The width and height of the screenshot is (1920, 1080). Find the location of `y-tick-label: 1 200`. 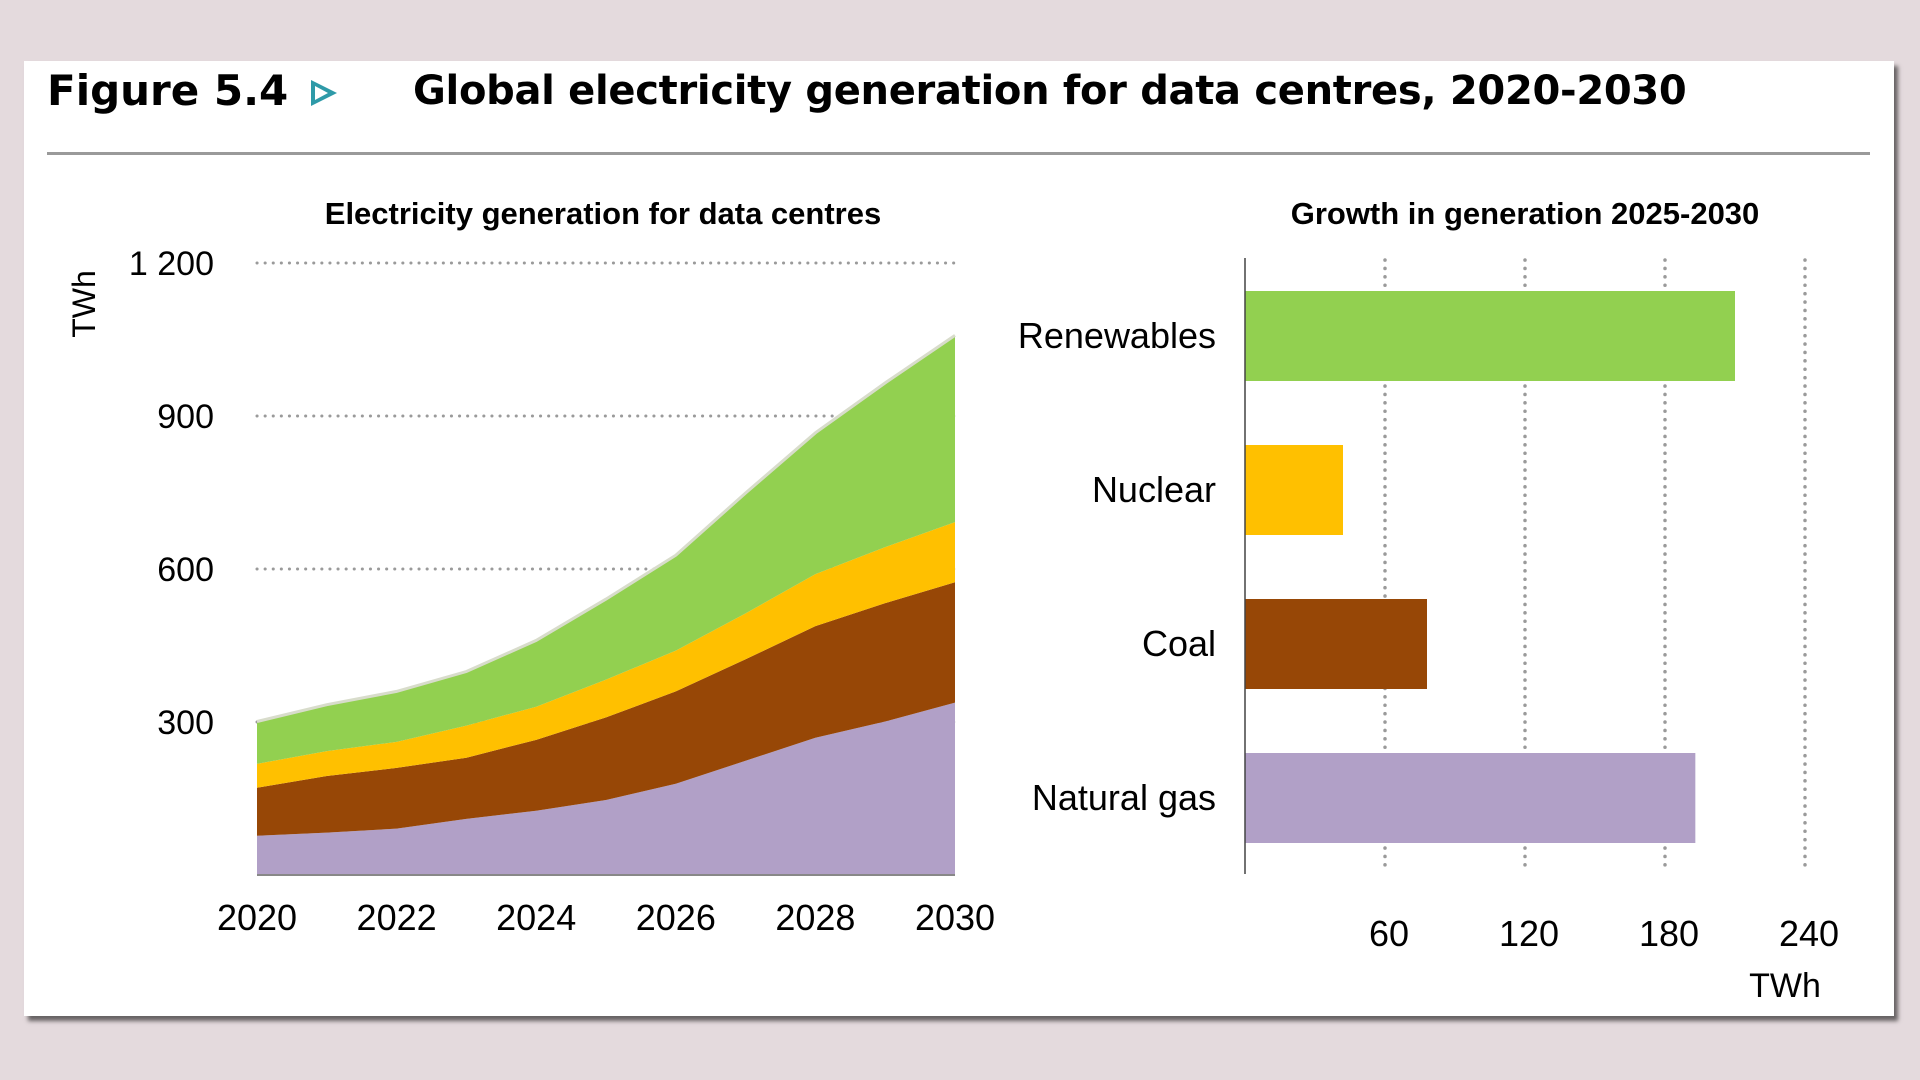

y-tick-label: 1 200 is located at coordinates (171, 264).